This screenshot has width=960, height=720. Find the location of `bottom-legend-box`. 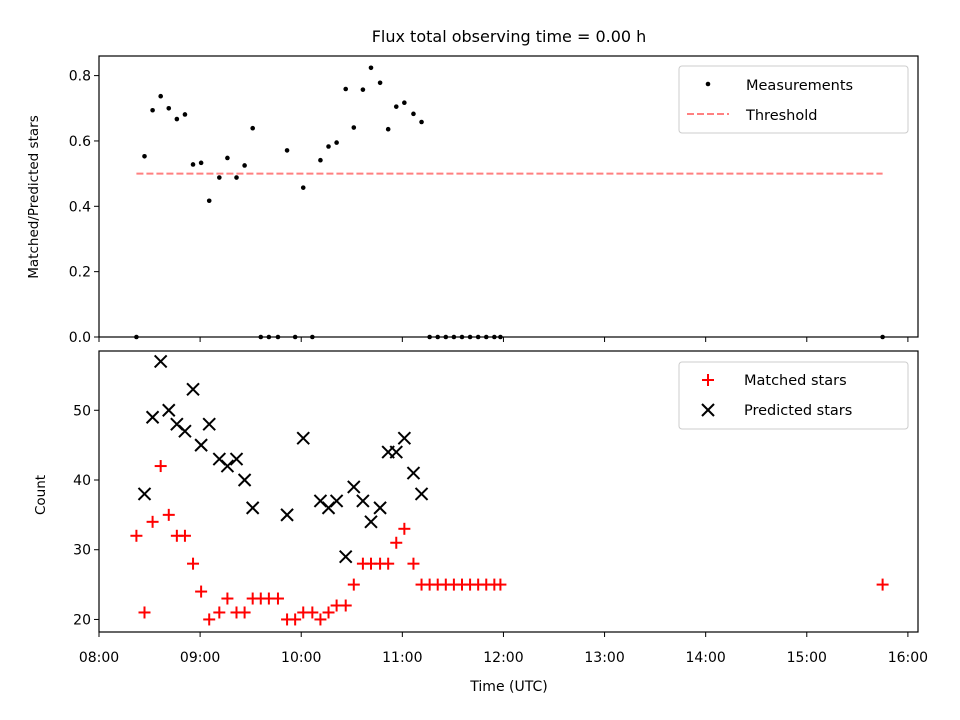

bottom-legend-box is located at coordinates (793, 395).